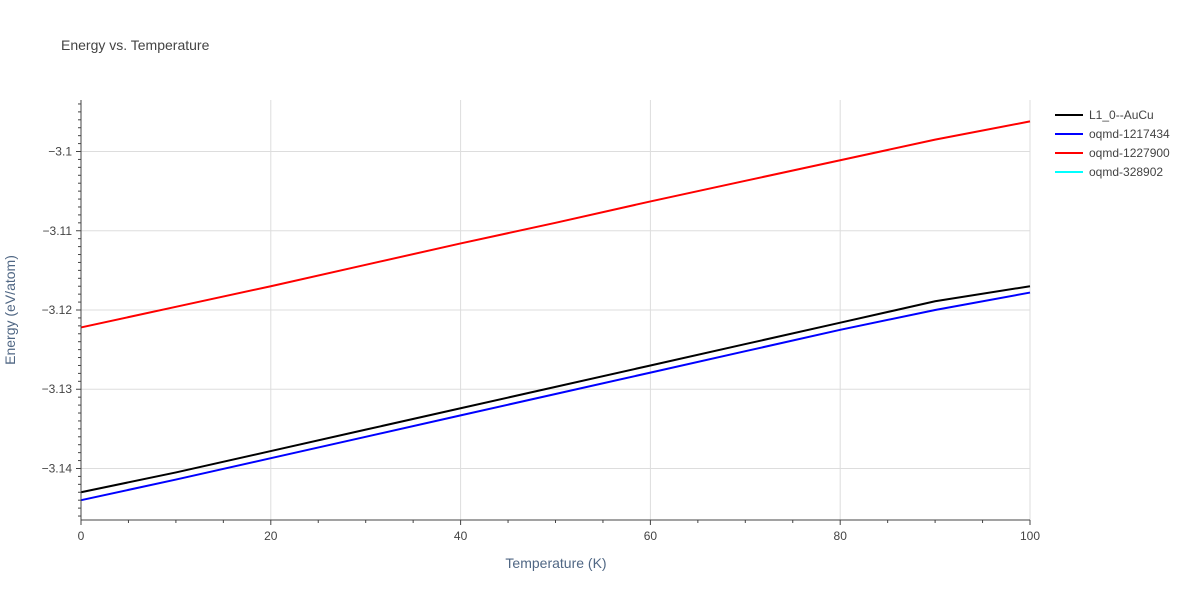  What do you see at coordinates (58, 231) in the screenshot?
I see `y-tick-label: −3.11` at bounding box center [58, 231].